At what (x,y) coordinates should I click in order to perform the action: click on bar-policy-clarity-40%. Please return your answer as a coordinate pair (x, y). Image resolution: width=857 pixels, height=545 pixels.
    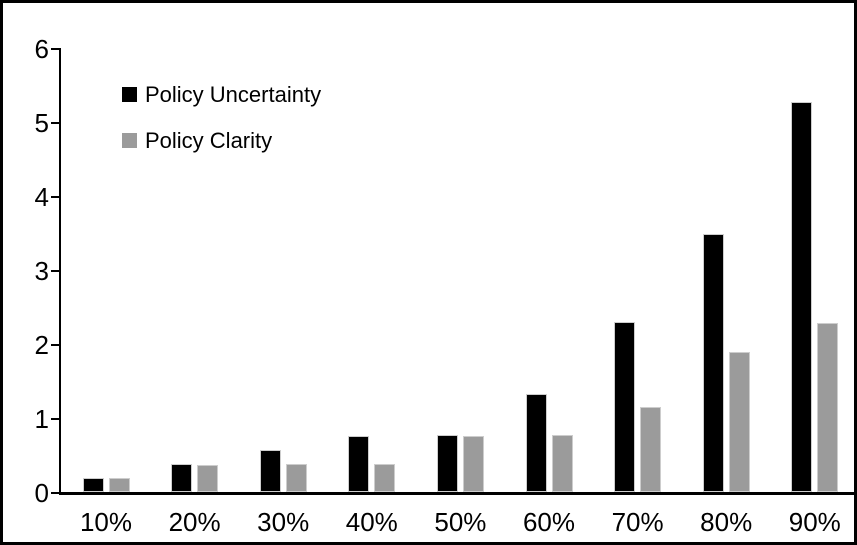
    Looking at the image, I should click on (385, 478).